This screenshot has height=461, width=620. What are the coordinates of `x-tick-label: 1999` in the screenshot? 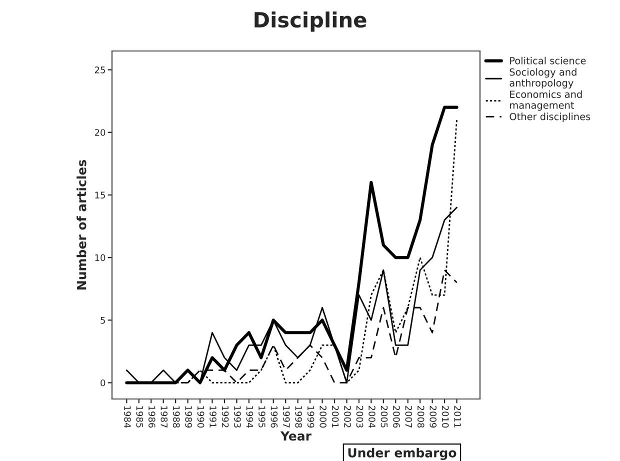 It's located at (310, 417).